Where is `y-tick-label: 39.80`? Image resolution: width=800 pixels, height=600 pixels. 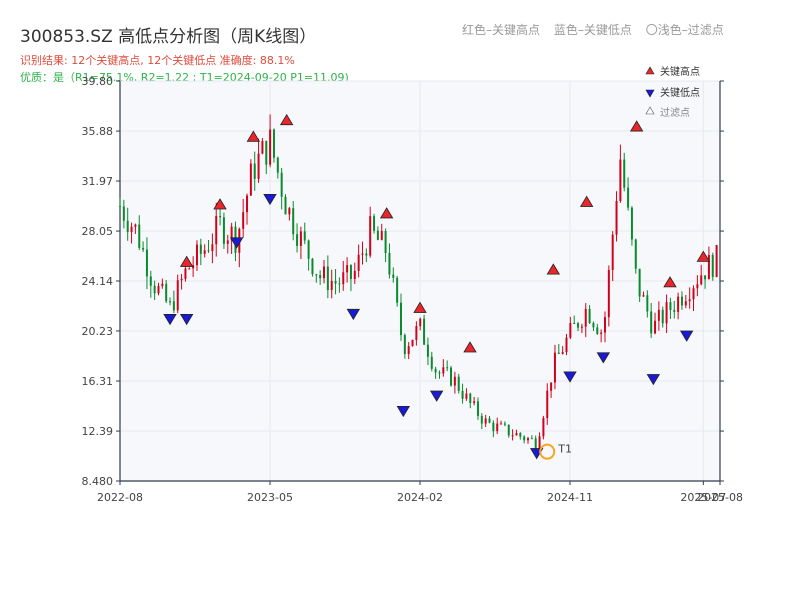 y-tick-label: 39.80 is located at coordinates (98, 81).